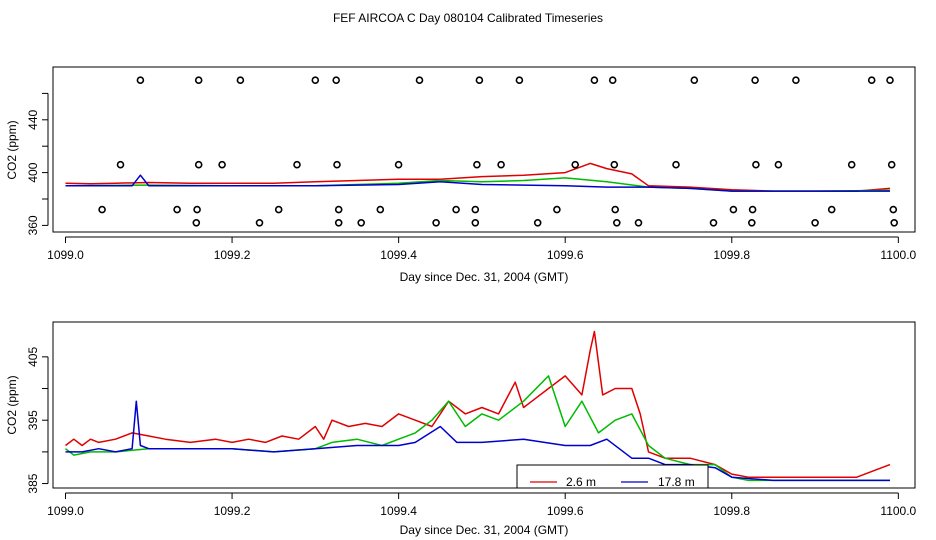 The height and width of the screenshot is (540, 936). I want to click on top-y-tick-label: 440, so click(33, 119).